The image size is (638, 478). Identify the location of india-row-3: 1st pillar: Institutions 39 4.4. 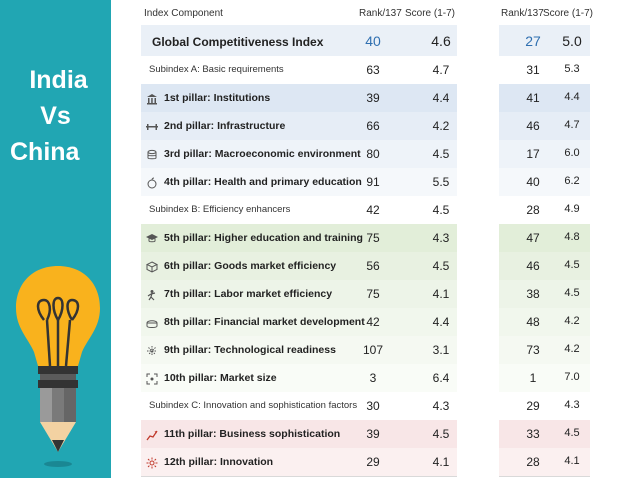
(299, 98).